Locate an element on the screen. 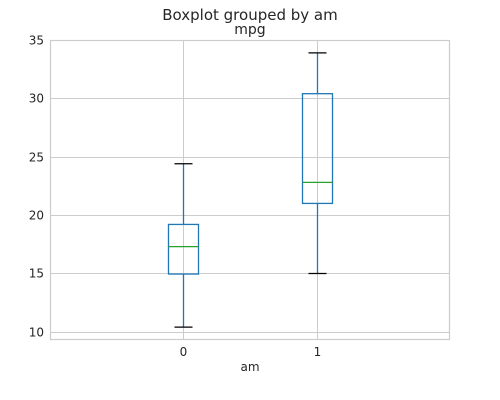 This screenshot has height=400, width=500. x-tick-label: 1 is located at coordinates (318, 352).